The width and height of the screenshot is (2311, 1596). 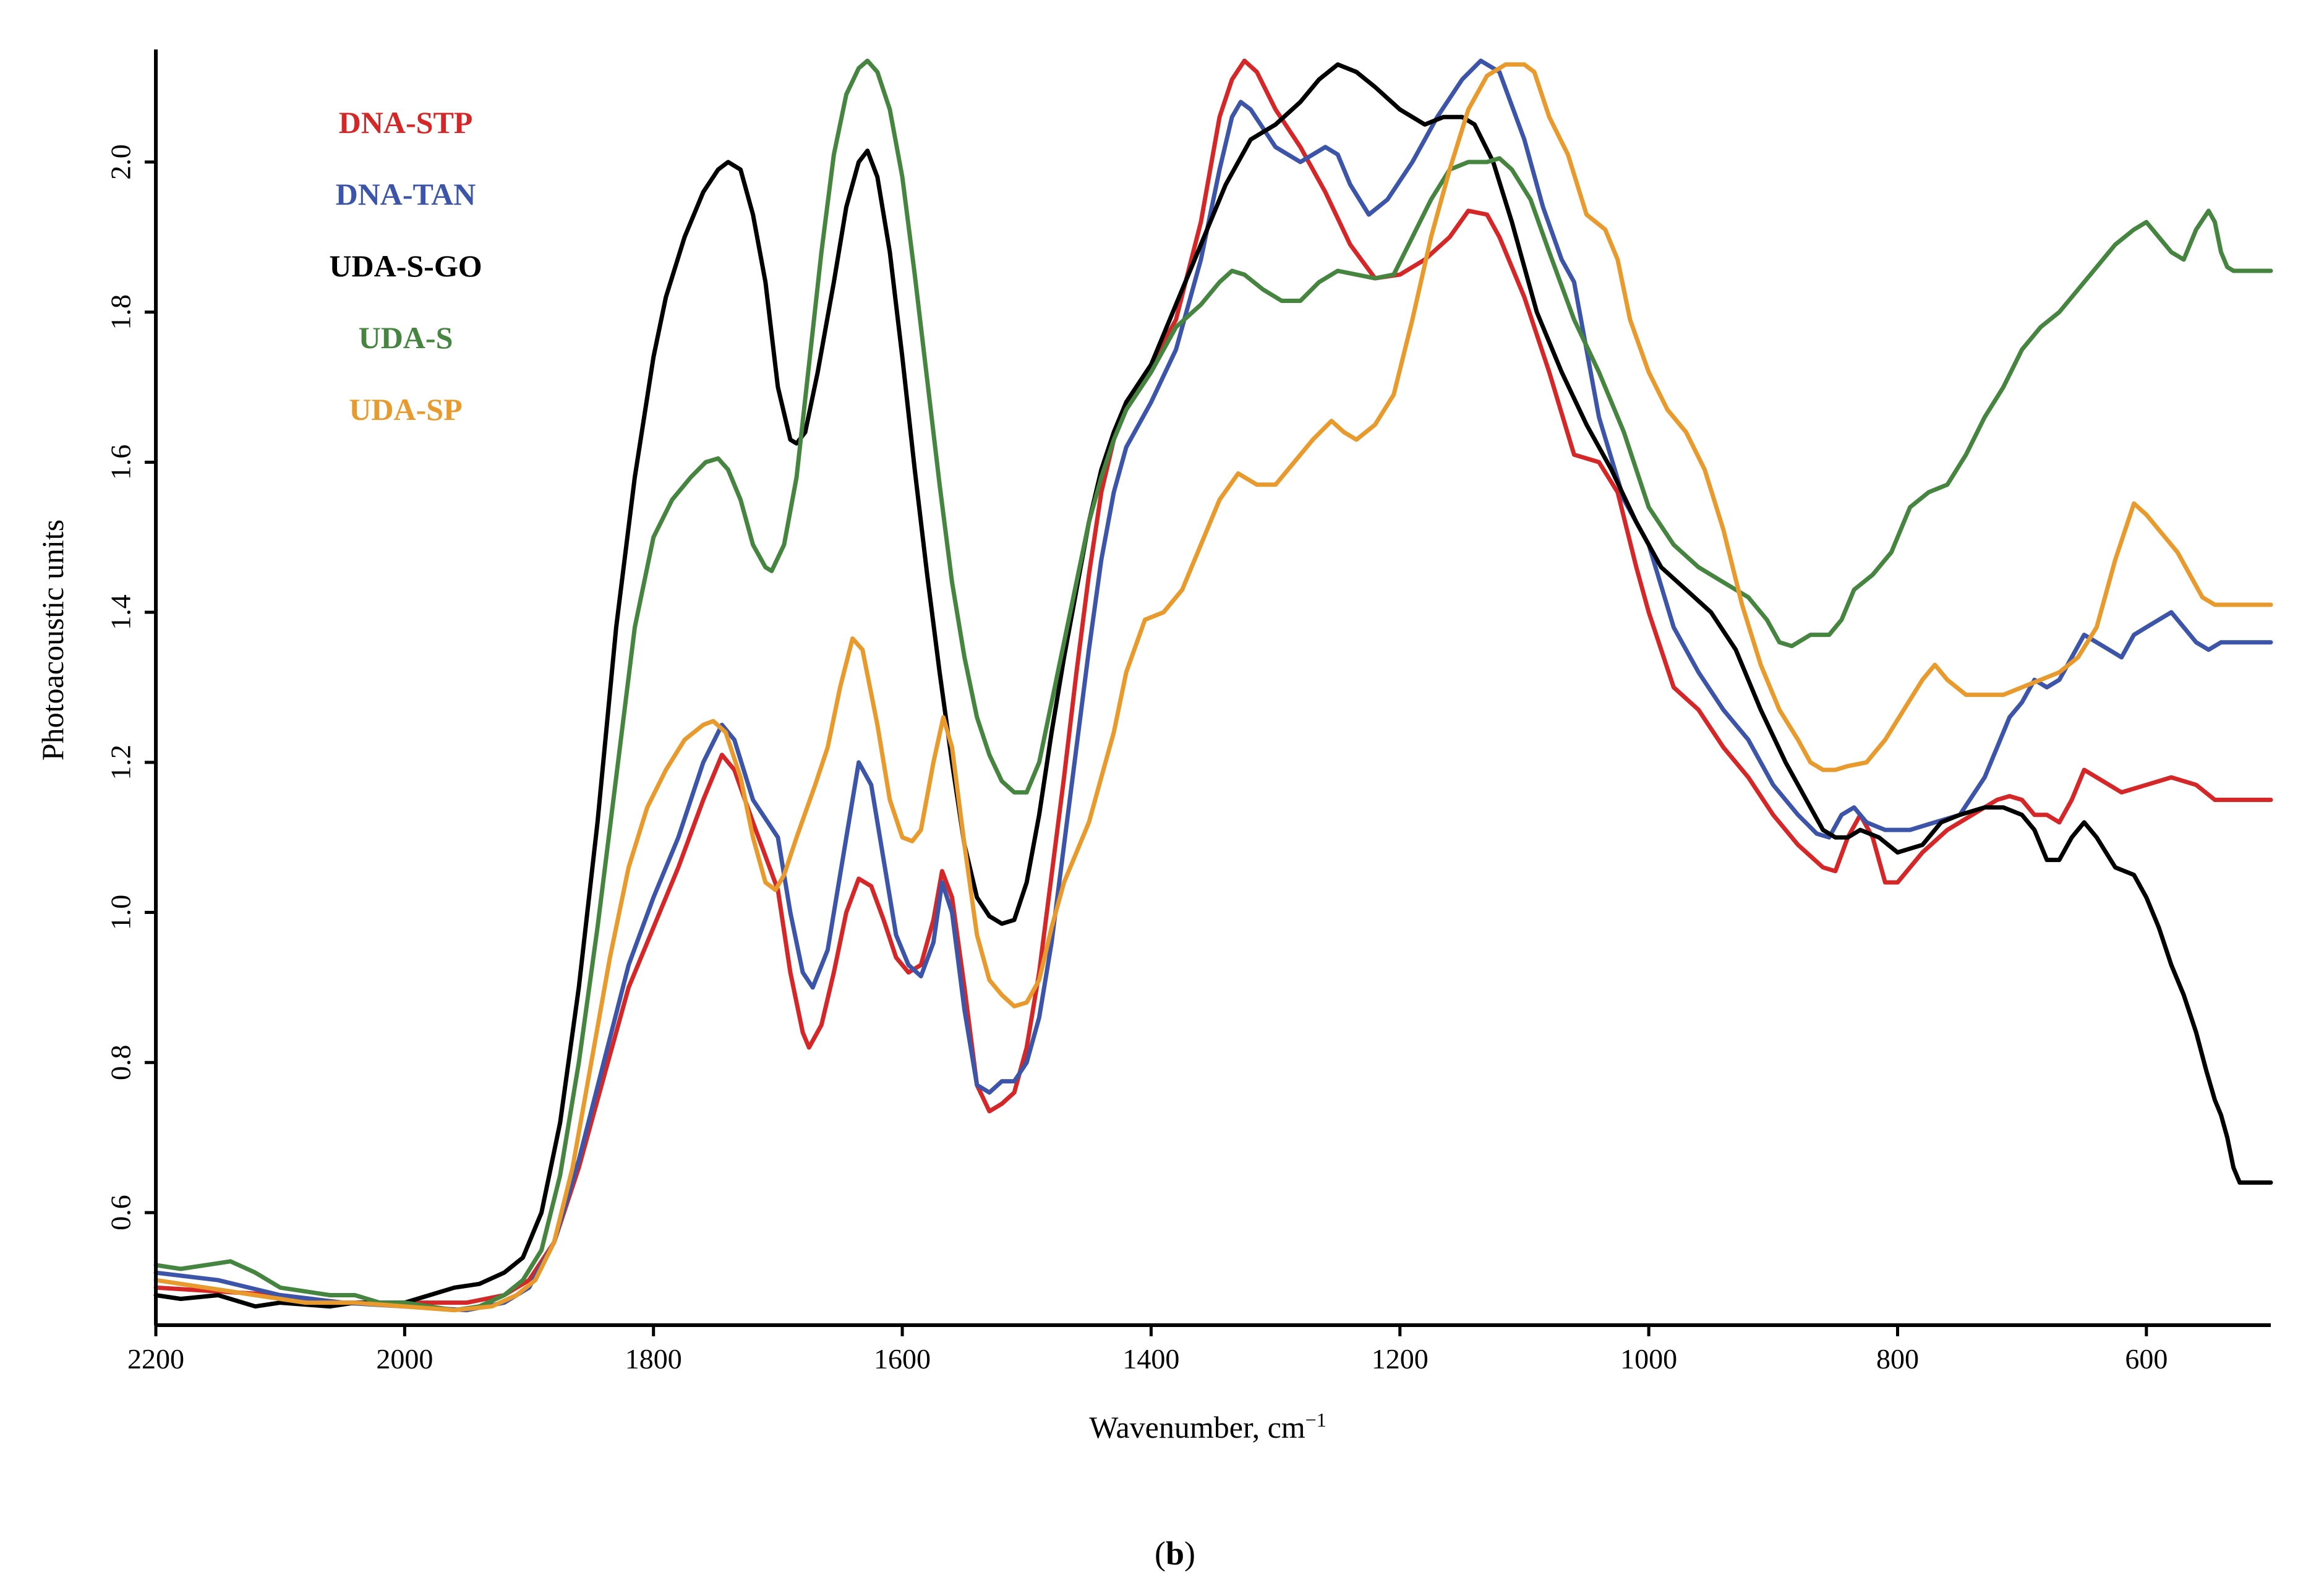 What do you see at coordinates (121, 762) in the screenshot?
I see `y-tick-label: 1.2` at bounding box center [121, 762].